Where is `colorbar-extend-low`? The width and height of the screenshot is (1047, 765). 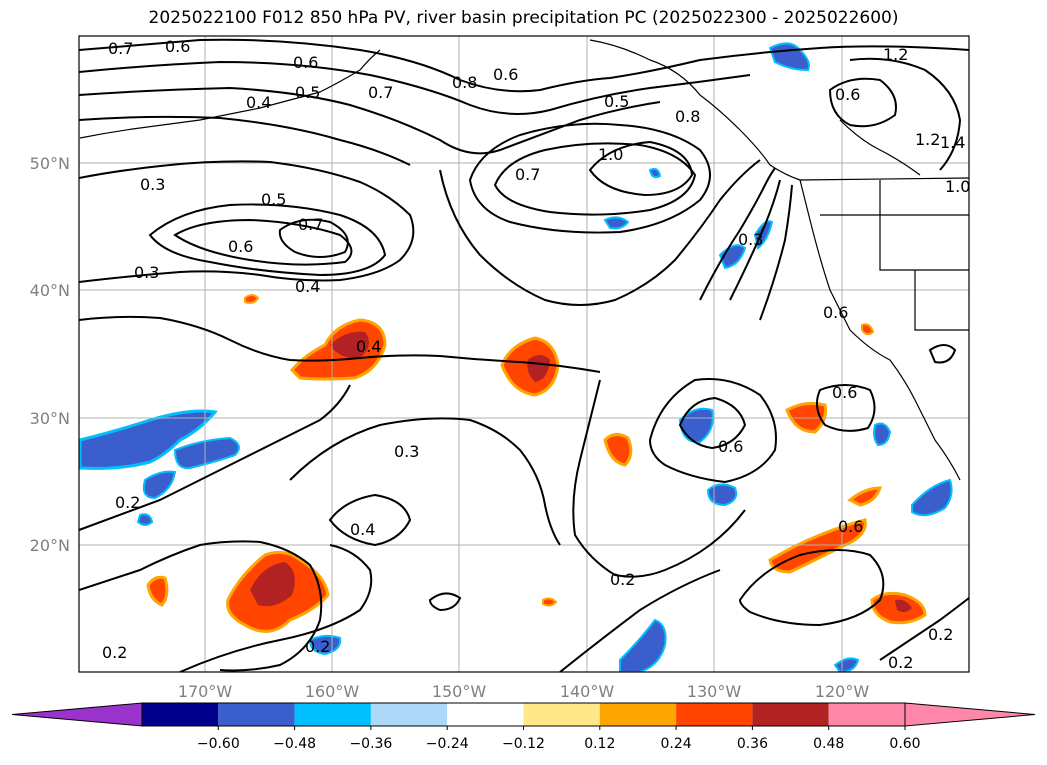
colorbar-extend-low is located at coordinates (77, 714).